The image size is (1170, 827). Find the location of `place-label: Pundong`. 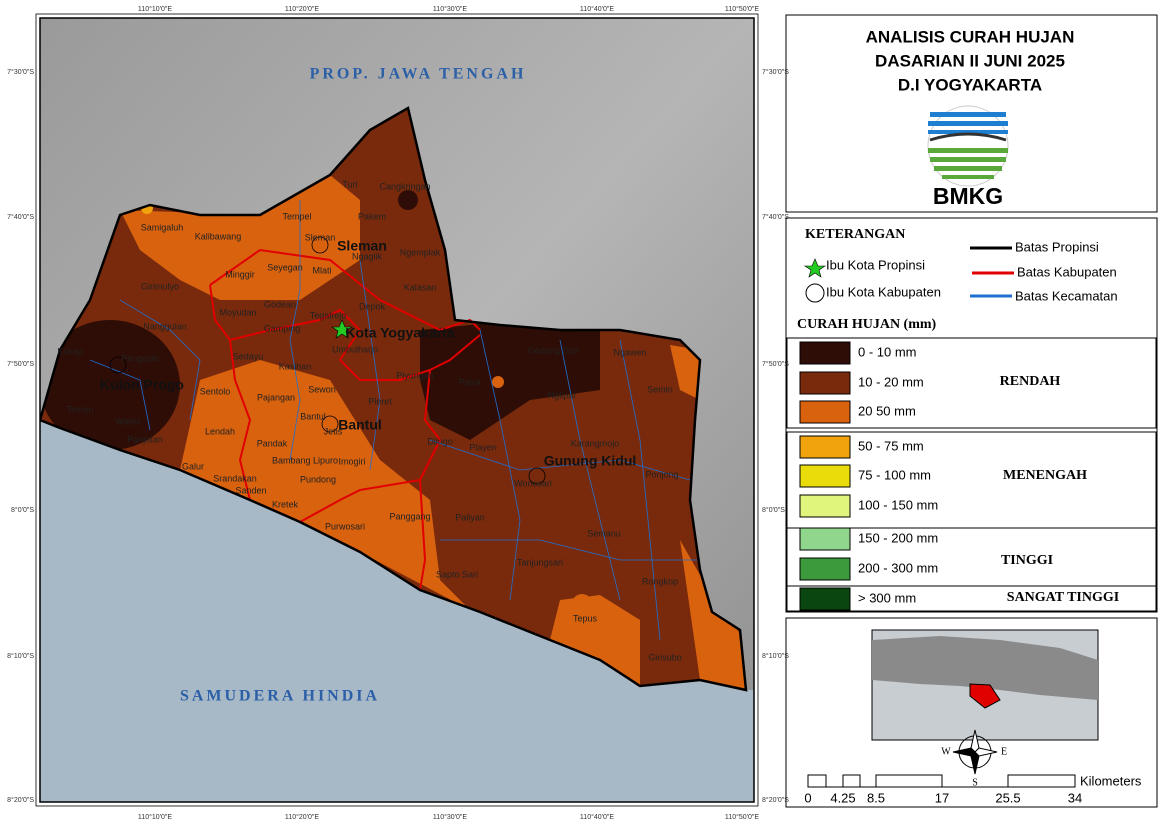

place-label: Pundong is located at coordinates (318, 479).